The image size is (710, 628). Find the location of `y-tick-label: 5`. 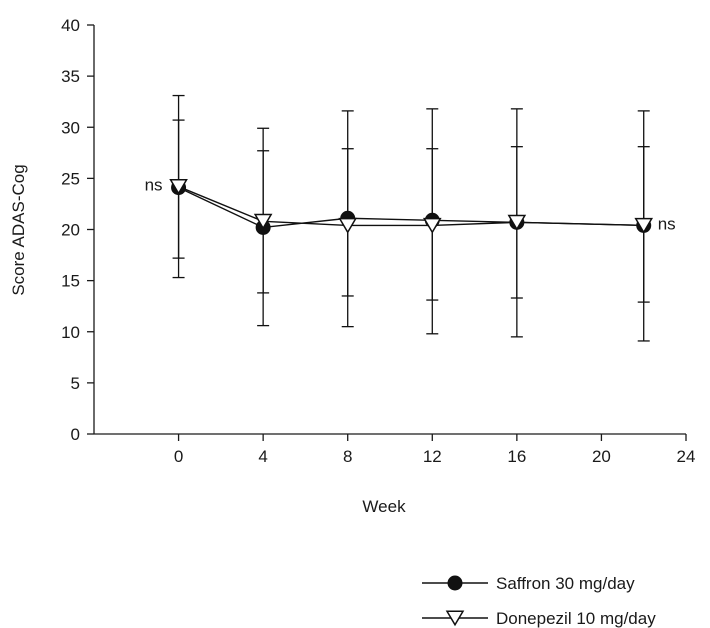

y-tick-label: 5 is located at coordinates (75, 383).